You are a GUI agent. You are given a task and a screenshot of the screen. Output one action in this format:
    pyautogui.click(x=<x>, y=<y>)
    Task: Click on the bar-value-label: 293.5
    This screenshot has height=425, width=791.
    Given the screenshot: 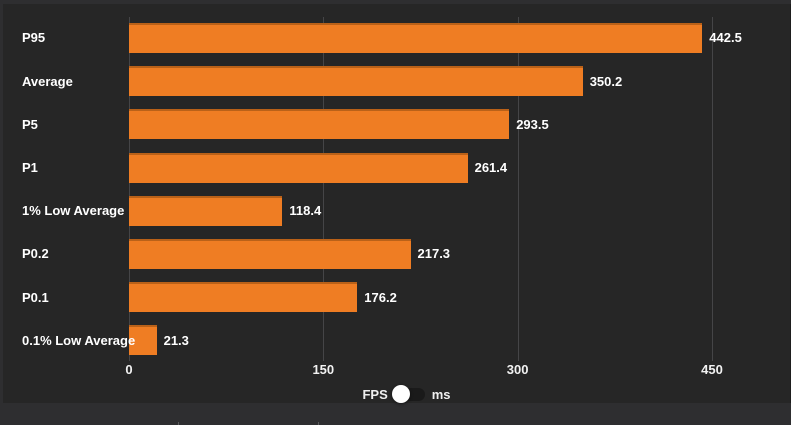 What is the action you would take?
    pyautogui.click(x=532, y=124)
    